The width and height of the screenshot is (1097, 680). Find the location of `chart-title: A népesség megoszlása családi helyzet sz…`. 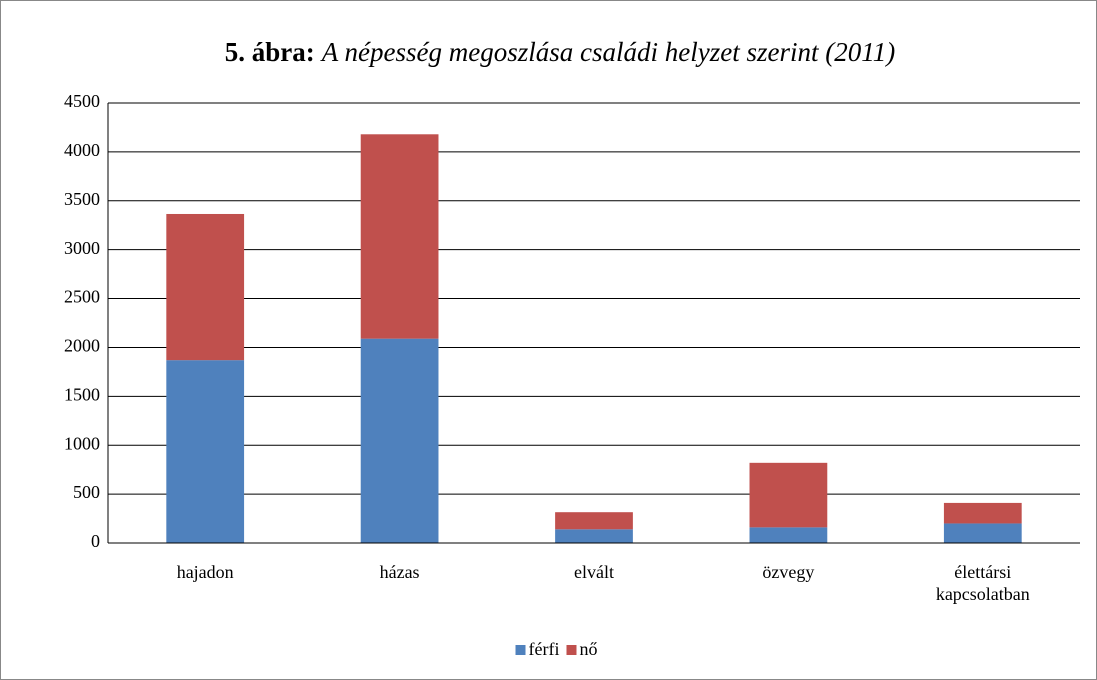

chart-title: A népesség megoszlása családi helyzet sz… is located at coordinates (607, 52).